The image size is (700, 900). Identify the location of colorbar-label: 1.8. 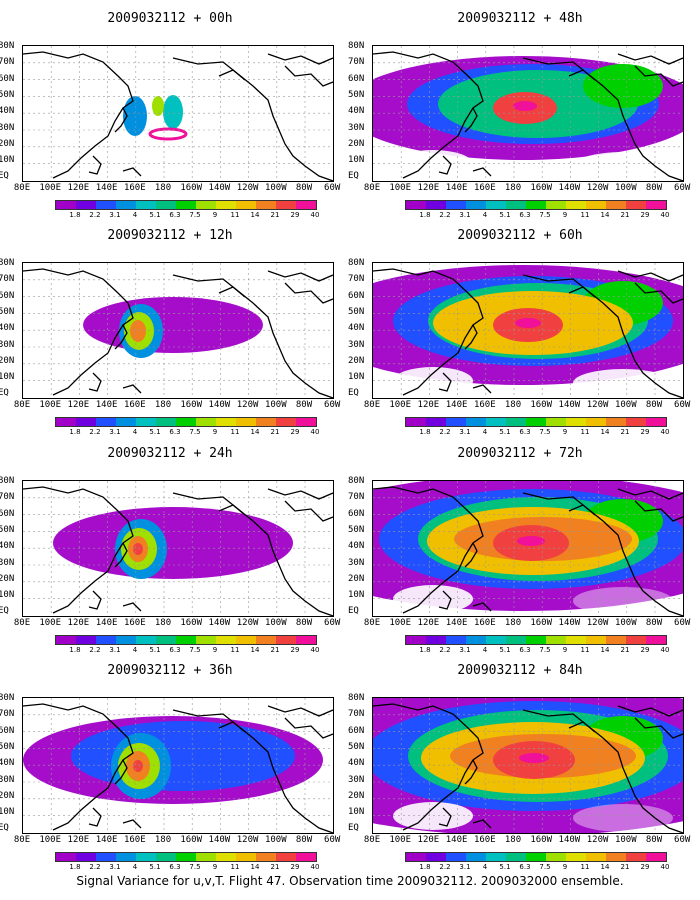
(75, 432).